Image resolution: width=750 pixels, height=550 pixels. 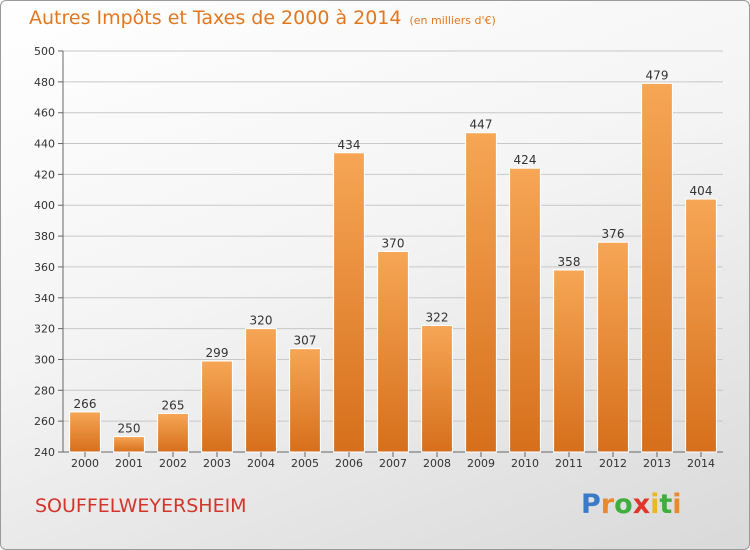 What do you see at coordinates (44, 205) in the screenshot?
I see `y-tick-label: 400` at bounding box center [44, 205].